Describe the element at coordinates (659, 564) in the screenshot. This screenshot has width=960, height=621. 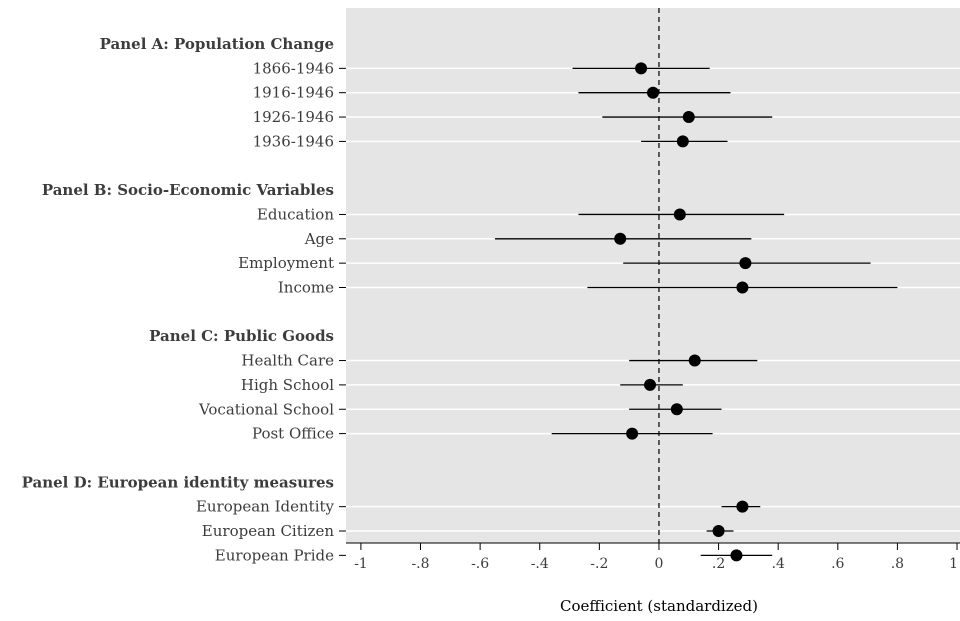
I see `x-tick-label: 0` at that location.